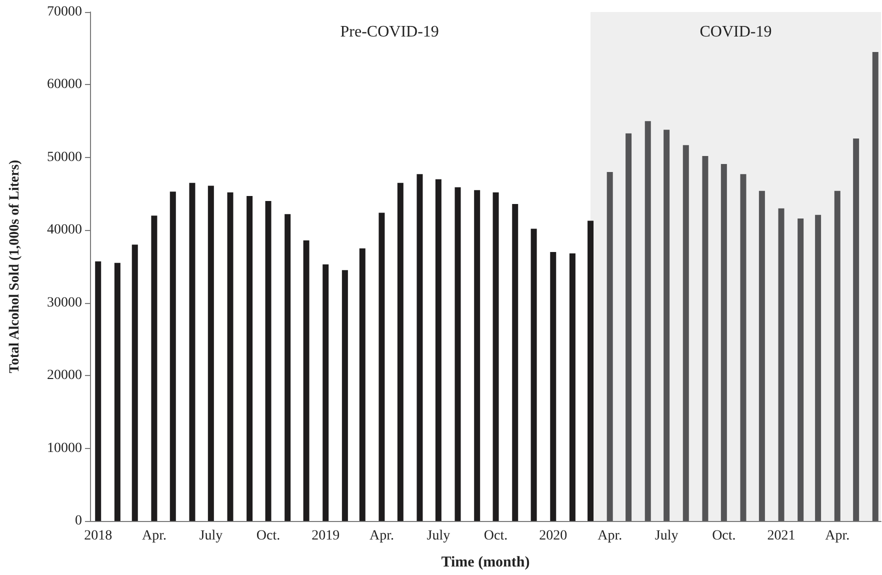 Image resolution: width=882 pixels, height=575 pixels. What do you see at coordinates (553, 536) in the screenshot?
I see `x-tick-label: 2020` at bounding box center [553, 536].